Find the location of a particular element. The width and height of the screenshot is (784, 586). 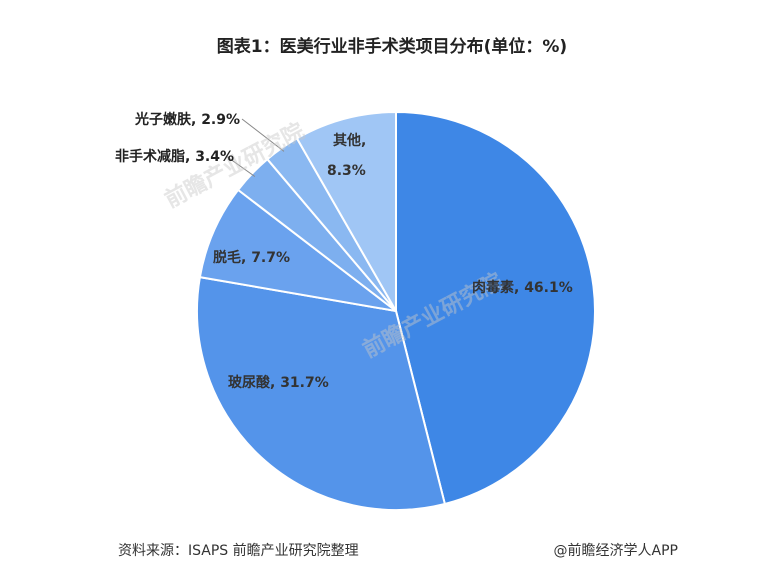

leader-lines is located at coordinates (255, 147).